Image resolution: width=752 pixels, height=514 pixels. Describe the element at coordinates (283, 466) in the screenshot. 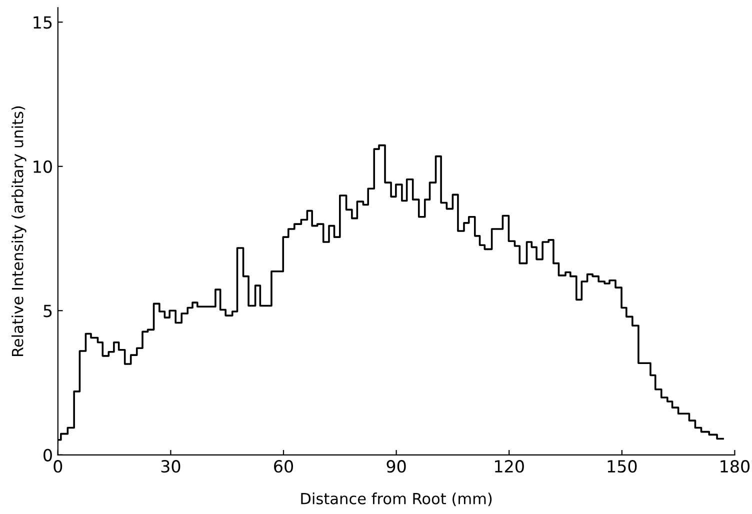

I see `x-tick-label: 60` at that location.